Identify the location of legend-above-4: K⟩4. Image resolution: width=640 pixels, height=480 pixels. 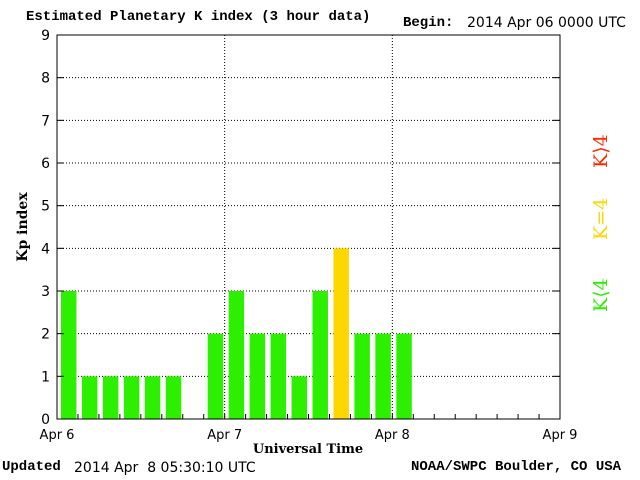
(601, 151).